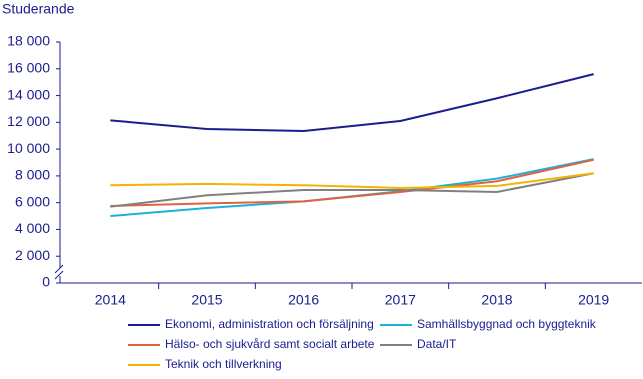 This screenshot has width=643, height=379. Describe the element at coordinates (507, 324) in the screenshot. I see `legend-label: Samhällsbyggnad och byggteknik` at that location.